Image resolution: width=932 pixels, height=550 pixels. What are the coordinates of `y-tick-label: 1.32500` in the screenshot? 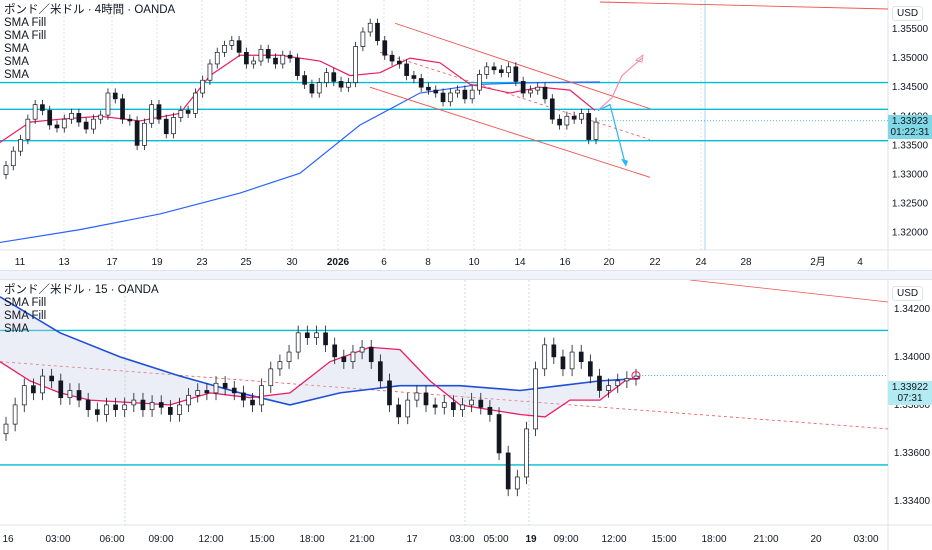 It's located at (910, 203).